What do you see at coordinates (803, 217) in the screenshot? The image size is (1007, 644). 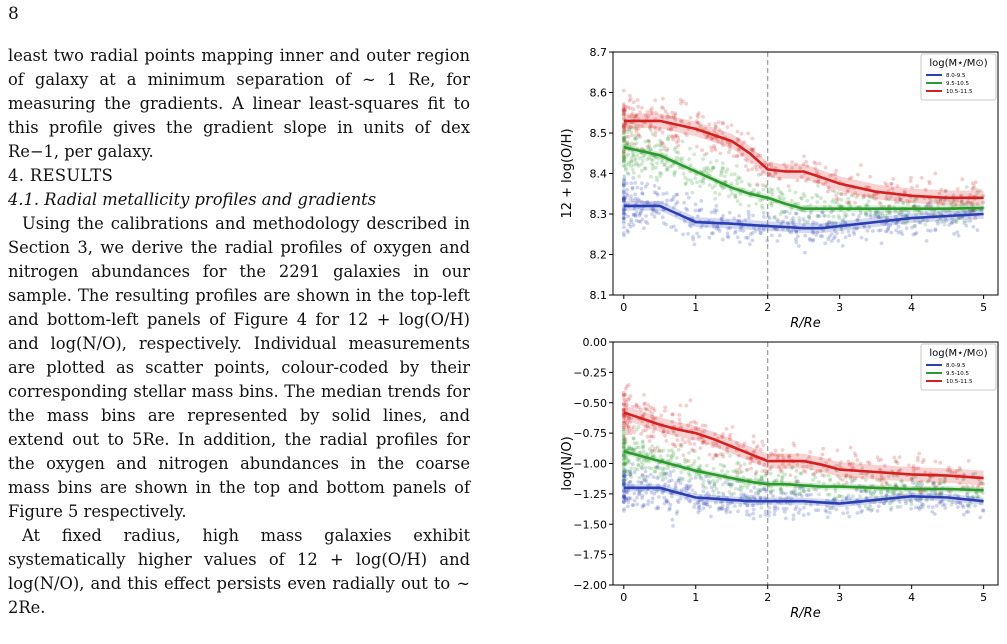 I see `series-line-8.0-9.5` at bounding box center [803, 217].